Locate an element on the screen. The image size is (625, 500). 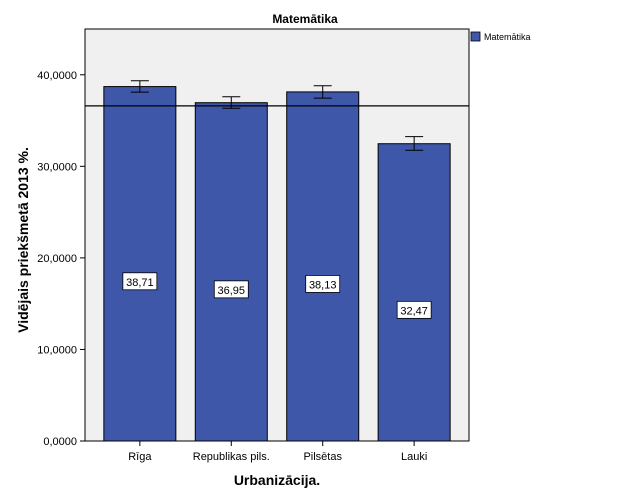
y-tick-label: 40,0000 is located at coordinates (57, 76).